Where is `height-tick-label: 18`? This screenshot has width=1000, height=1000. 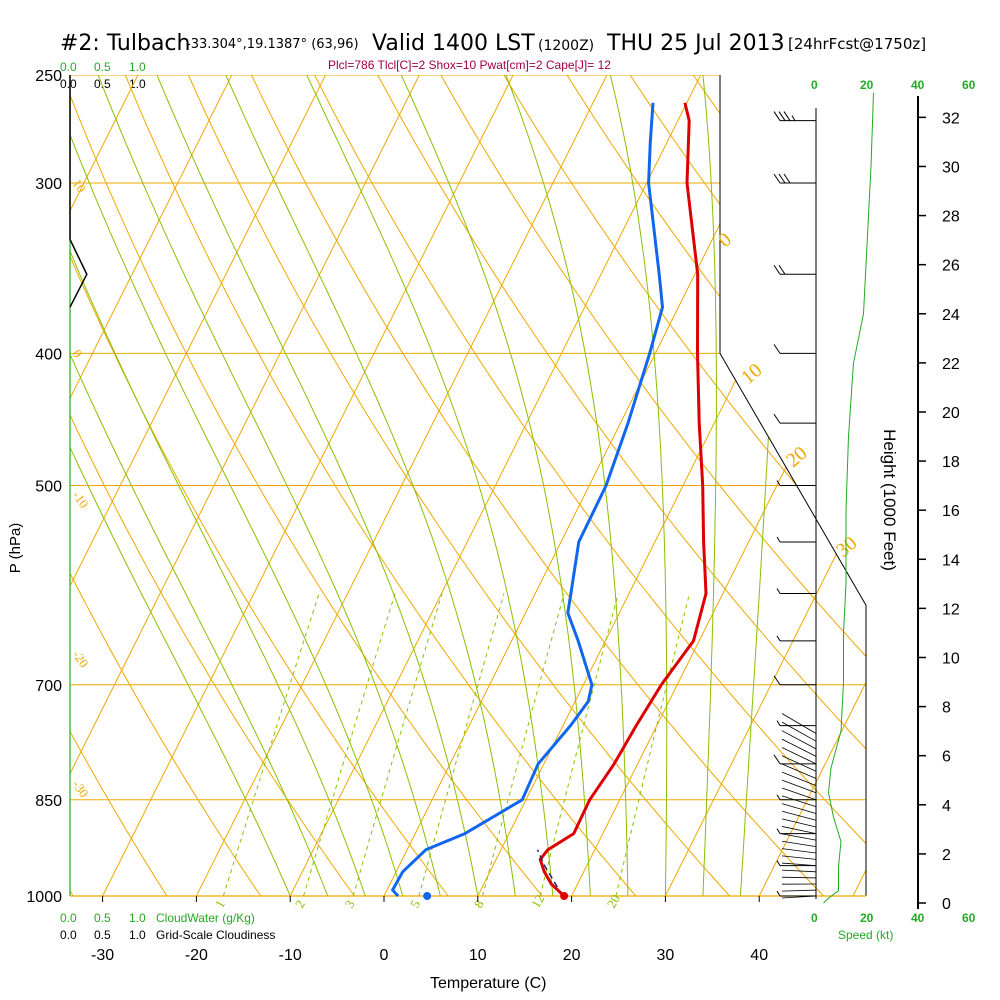 height-tick-label: 18 is located at coordinates (951, 462).